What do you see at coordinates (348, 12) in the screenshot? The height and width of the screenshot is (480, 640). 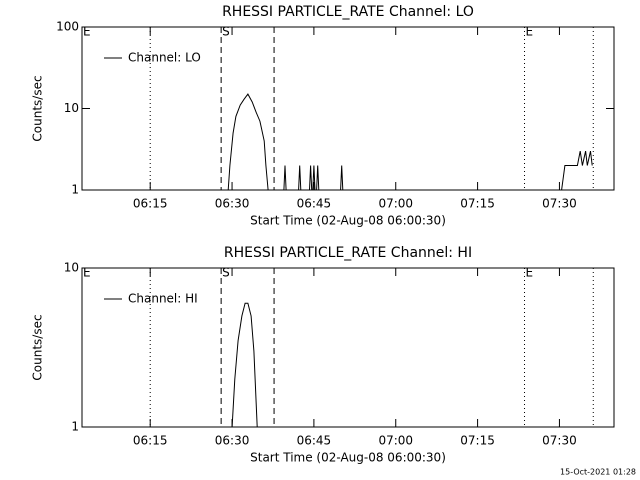 I see `chart-title: RHESSI PARTICLE_RATE Channel: LO` at bounding box center [348, 12].